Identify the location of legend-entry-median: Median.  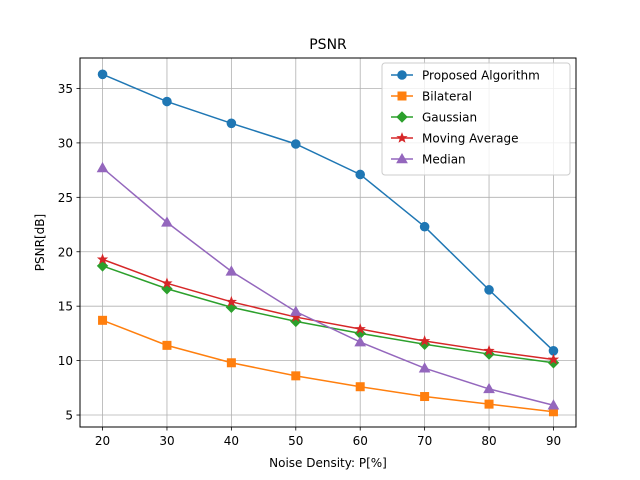
(428, 160).